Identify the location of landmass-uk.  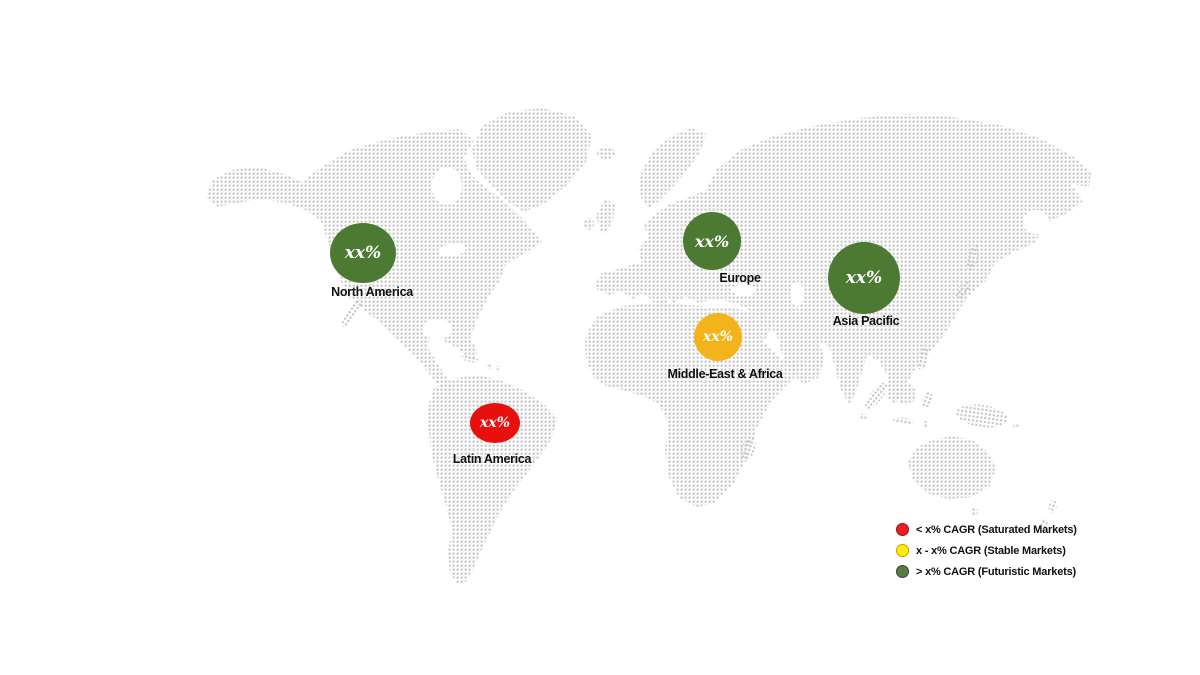
(605, 216).